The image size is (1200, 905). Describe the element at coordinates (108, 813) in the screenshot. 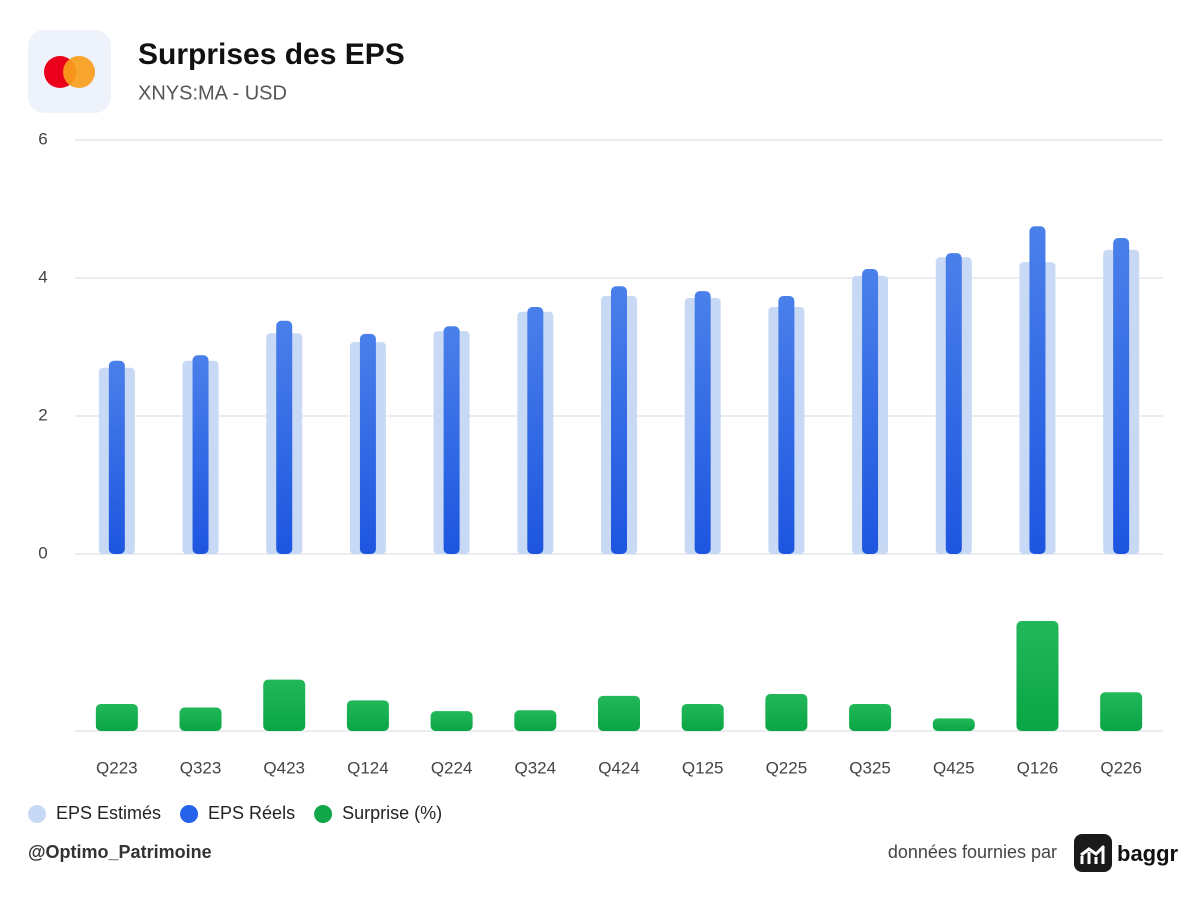

I see `legend-label: EPS Estimés` at that location.